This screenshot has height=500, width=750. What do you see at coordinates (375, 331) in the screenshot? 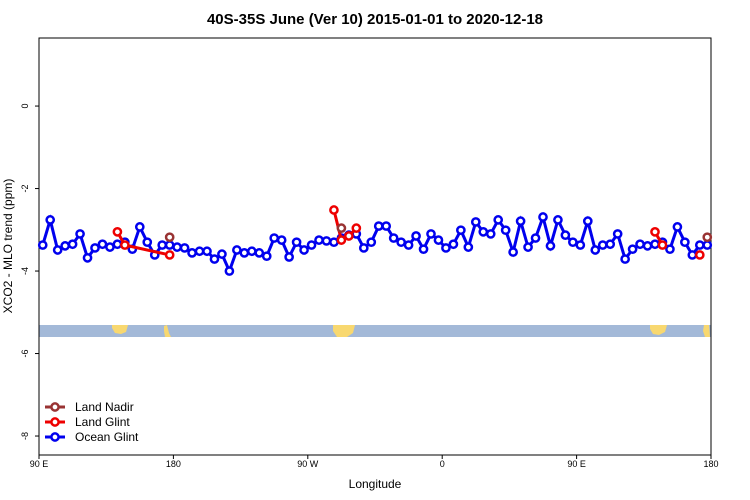
I see `map-strip` at bounding box center [375, 331].